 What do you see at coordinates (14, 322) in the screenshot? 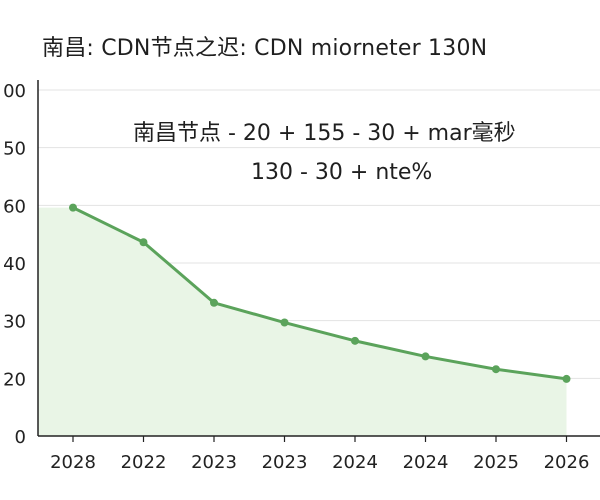
I see `y-tick-label: 30` at bounding box center [14, 322].